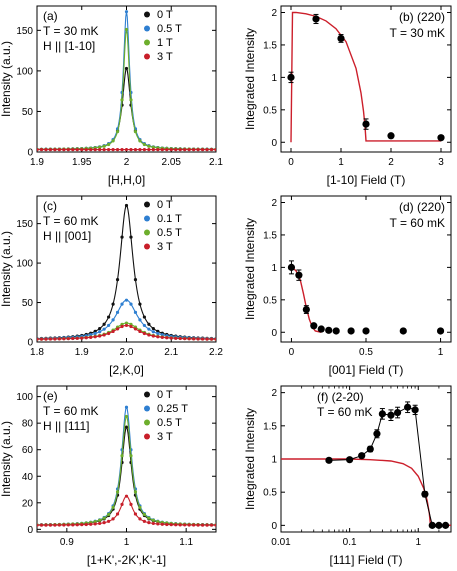  I want to click on y-axis-label: Intensity (a.u.), so click(6, 269).